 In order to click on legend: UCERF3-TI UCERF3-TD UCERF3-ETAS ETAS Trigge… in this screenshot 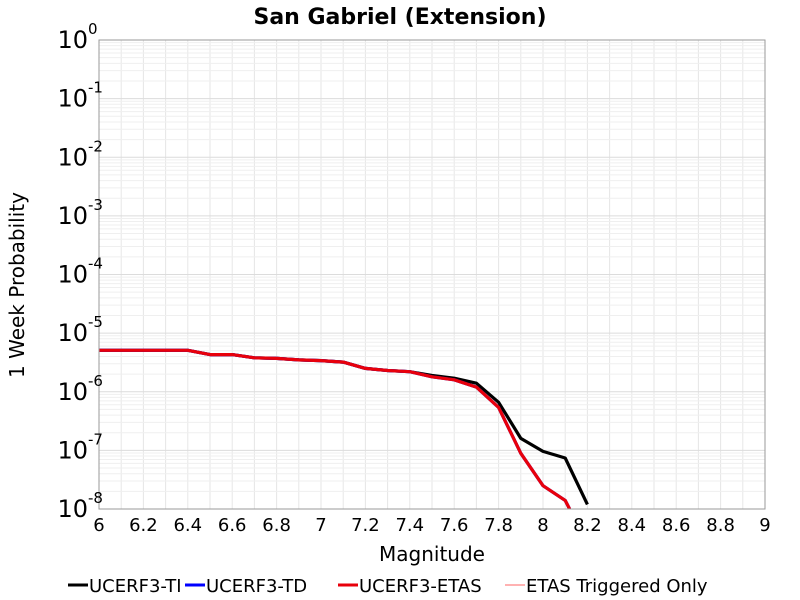, I will do `click(388, 586)`.